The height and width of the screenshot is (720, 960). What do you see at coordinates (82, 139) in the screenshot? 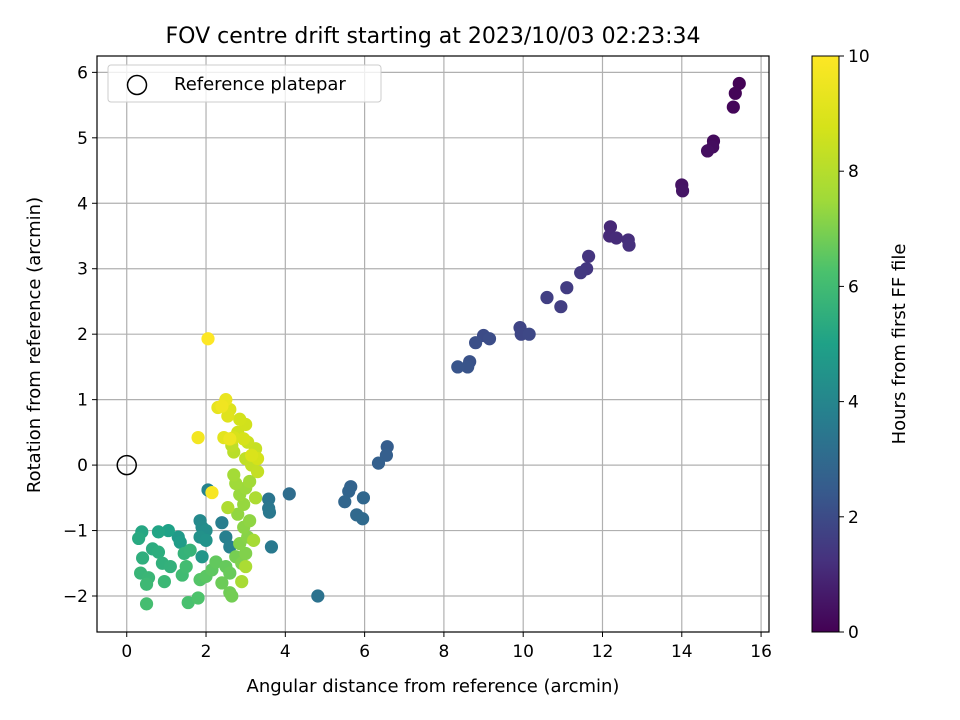
I see `y-tick-label: 5` at bounding box center [82, 139].